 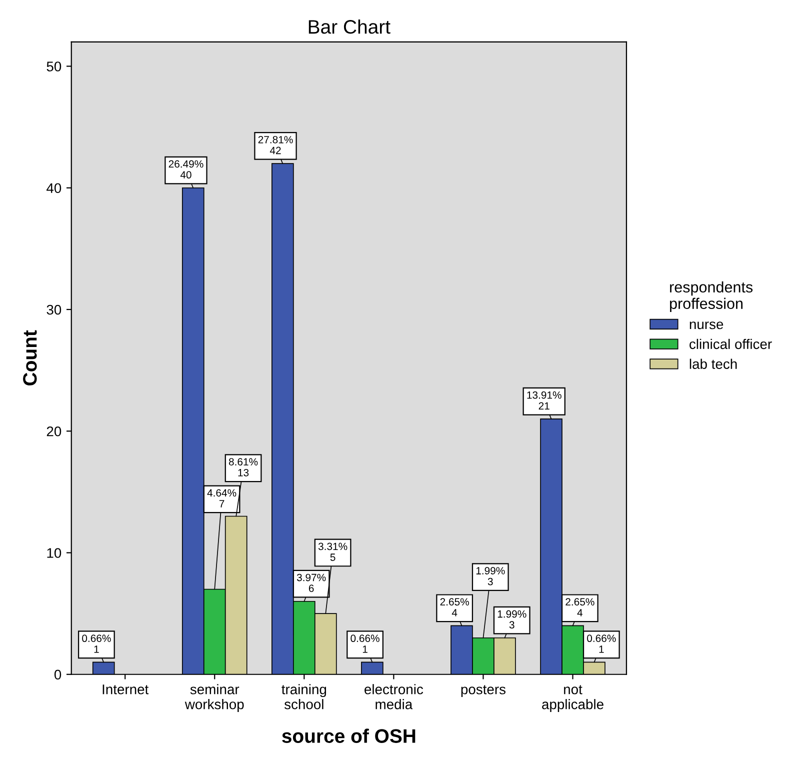 I want to click on data-label: 26.49% 40, so click(x=186, y=169).